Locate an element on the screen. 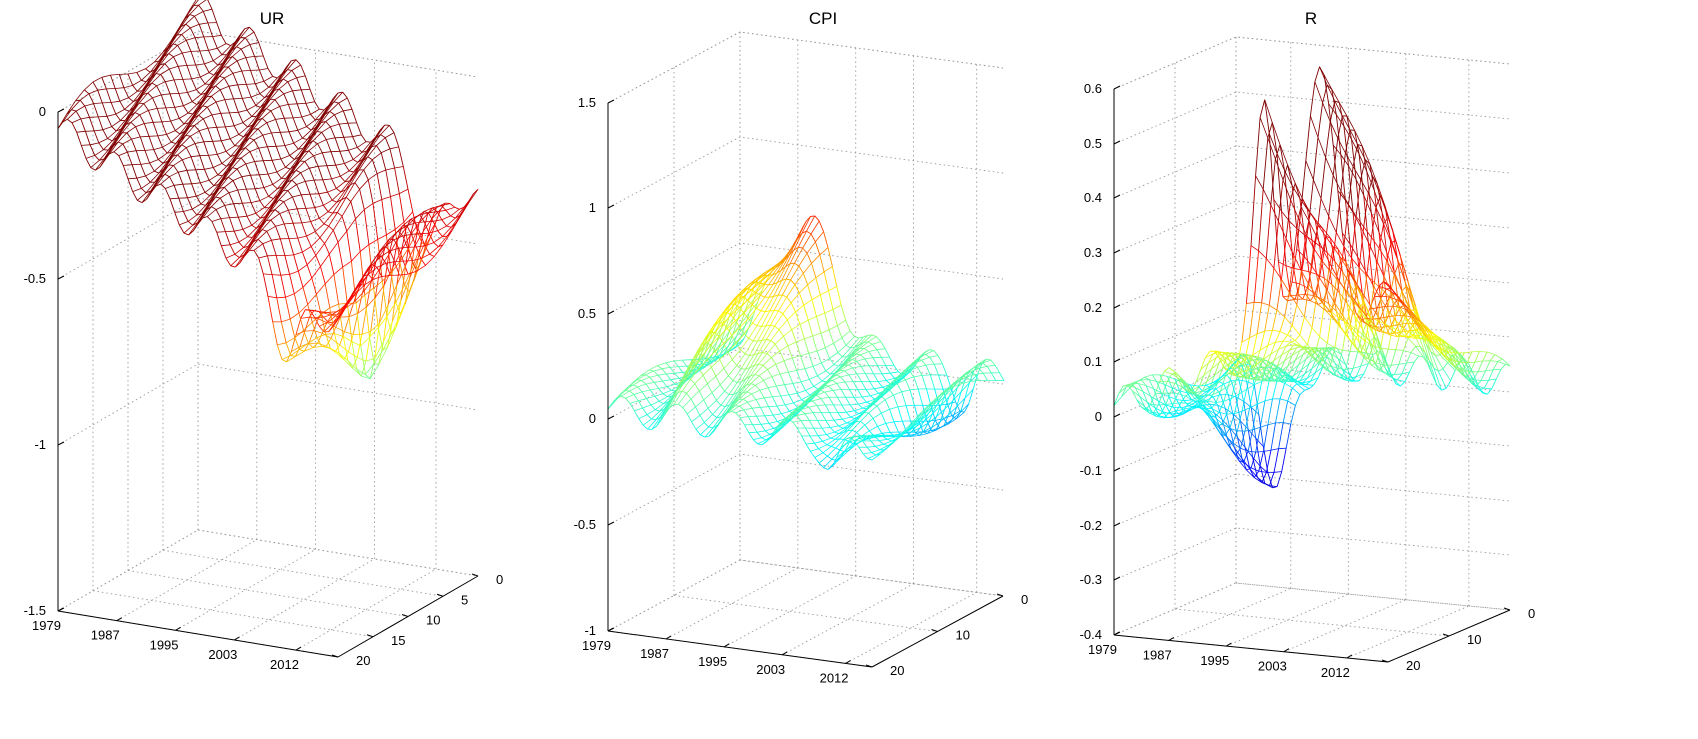 This screenshot has width=1698, height=739. z-tick-label: 0.2 is located at coordinates (1093, 307).